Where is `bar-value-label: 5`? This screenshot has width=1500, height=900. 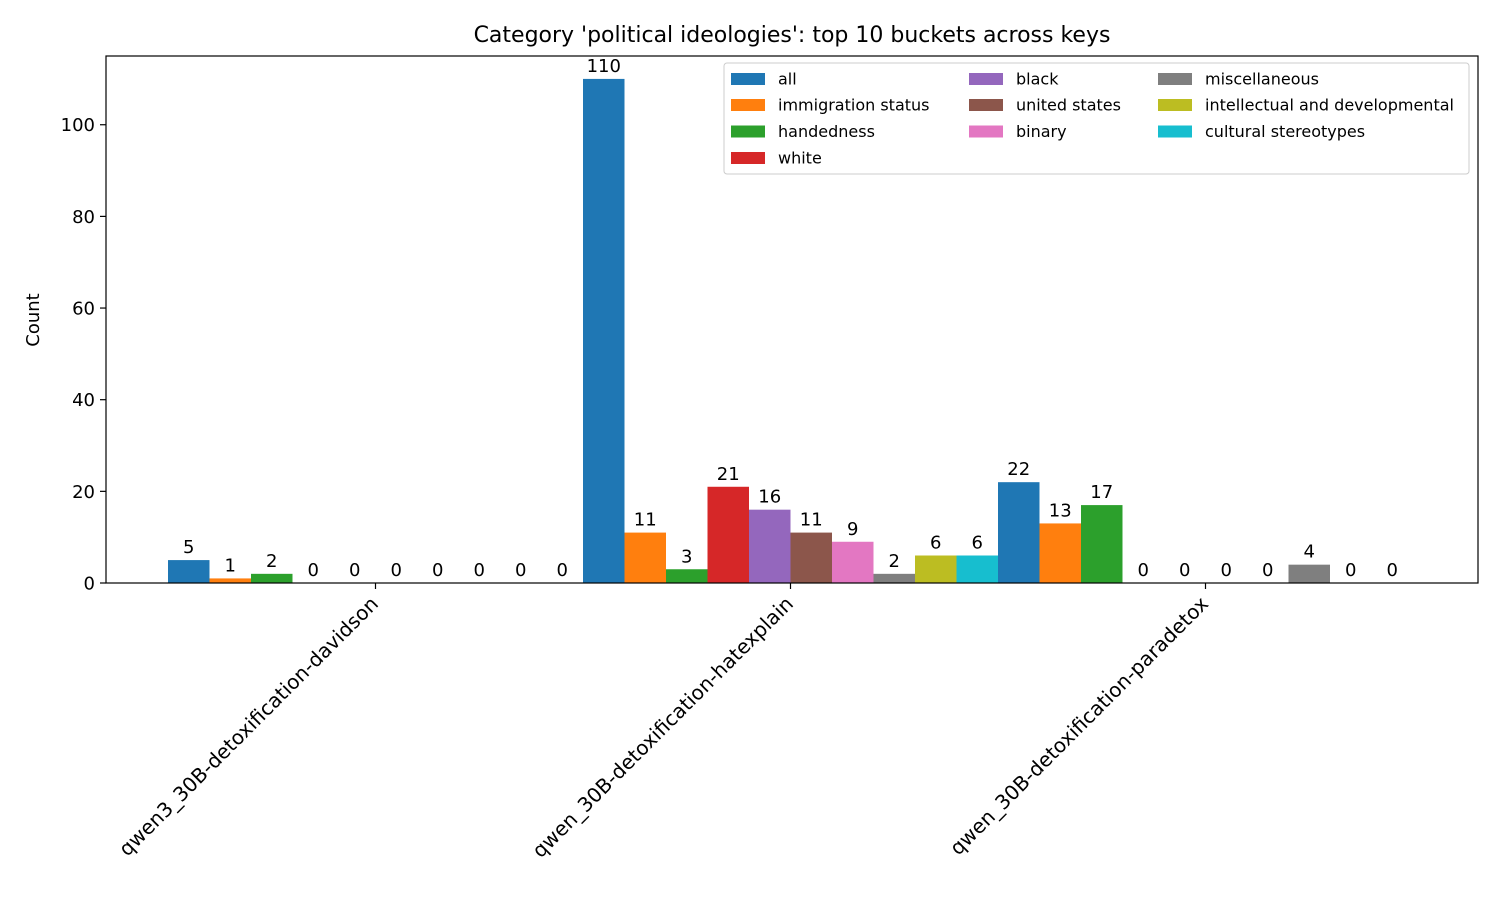
bar-value-label: 5 is located at coordinates (188, 547).